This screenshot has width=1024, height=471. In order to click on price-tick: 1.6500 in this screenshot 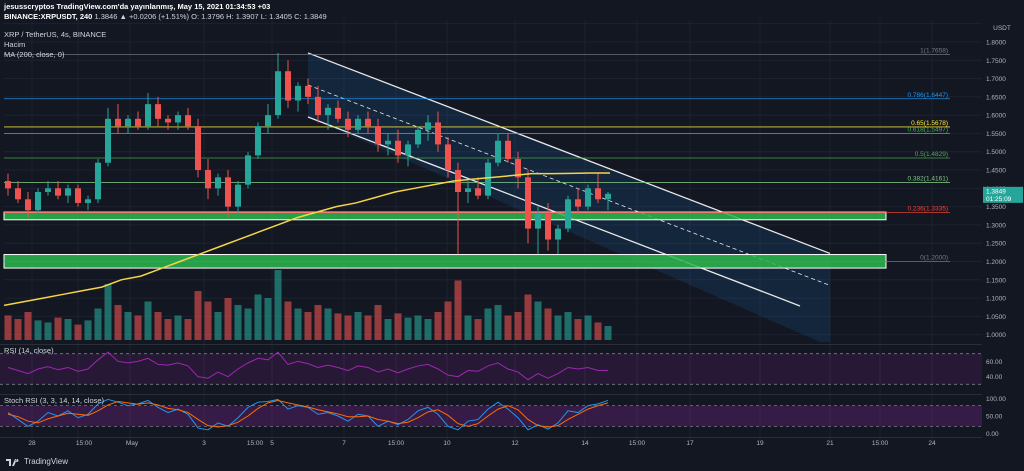, I will do `click(996, 97)`.